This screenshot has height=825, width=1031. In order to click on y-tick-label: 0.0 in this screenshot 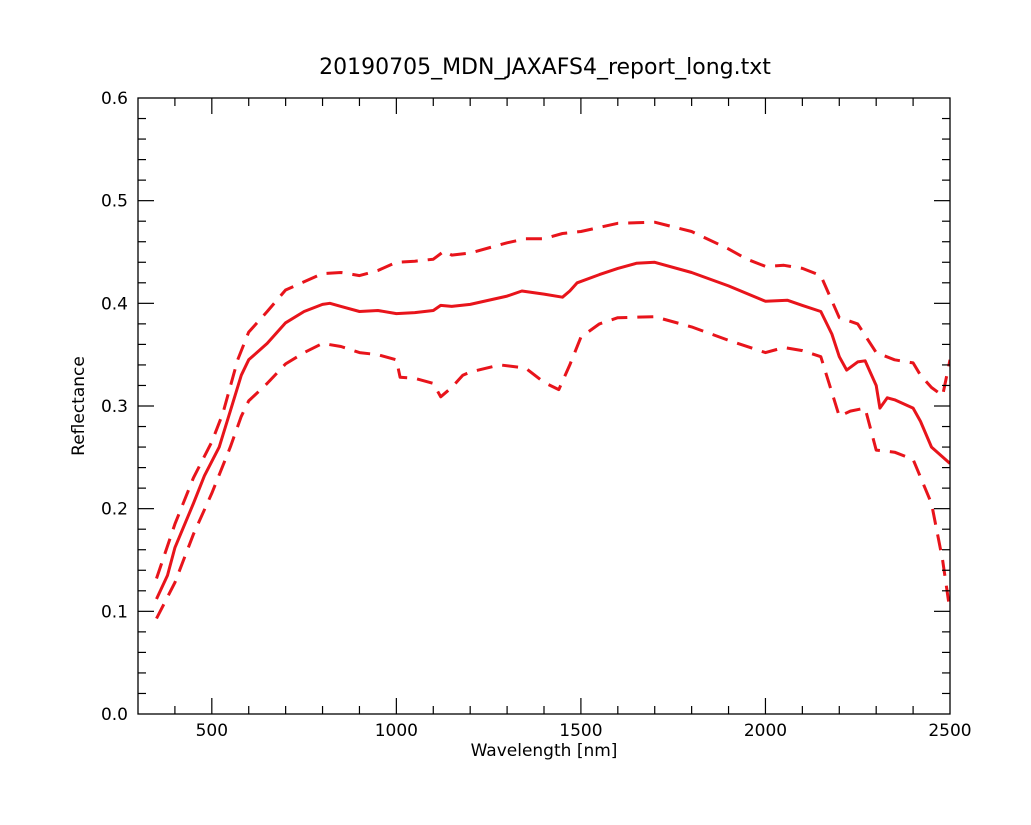, I will do `click(114, 715)`.